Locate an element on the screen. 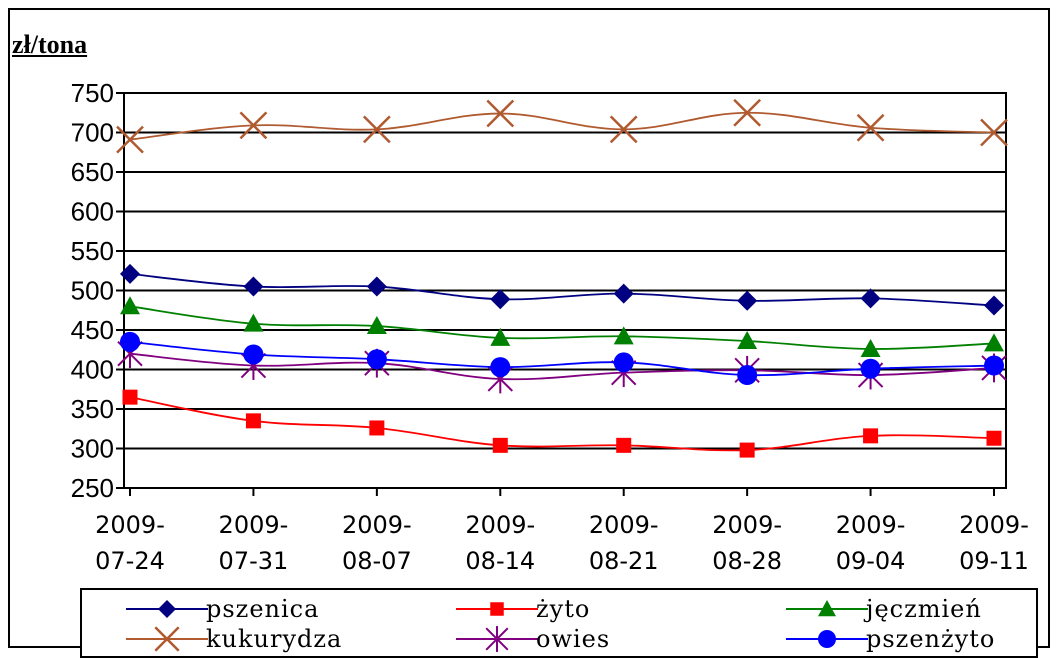  series-kukurydza is located at coordinates (562, 126).